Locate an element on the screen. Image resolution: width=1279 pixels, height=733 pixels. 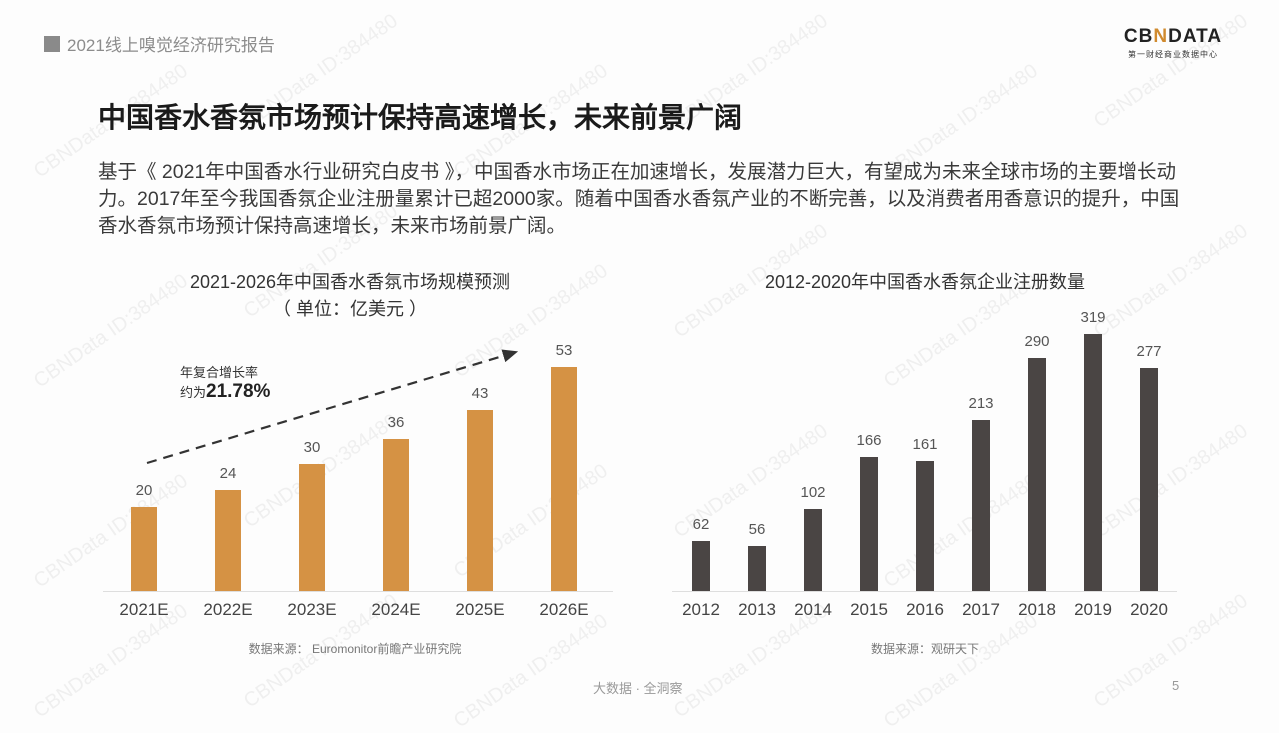
bar-value-label: 43 is located at coordinates (480, 393).